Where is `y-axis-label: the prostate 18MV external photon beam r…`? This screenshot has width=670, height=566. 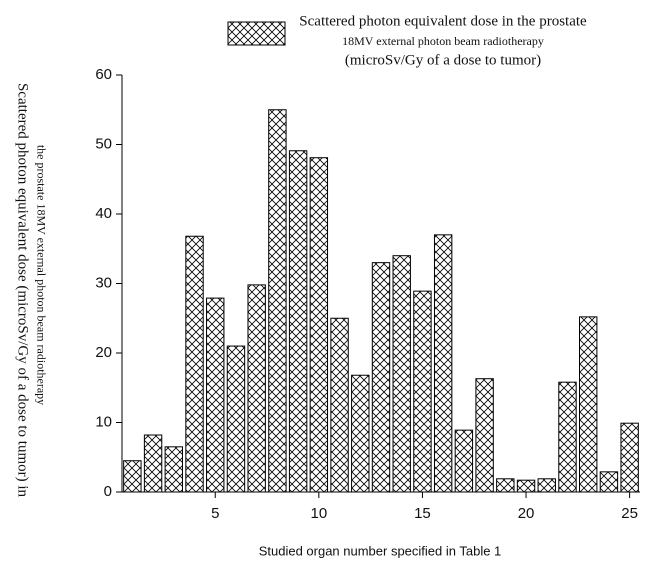 y-axis-label: the prostate 18MV external photon beam r… is located at coordinates (41, 275).